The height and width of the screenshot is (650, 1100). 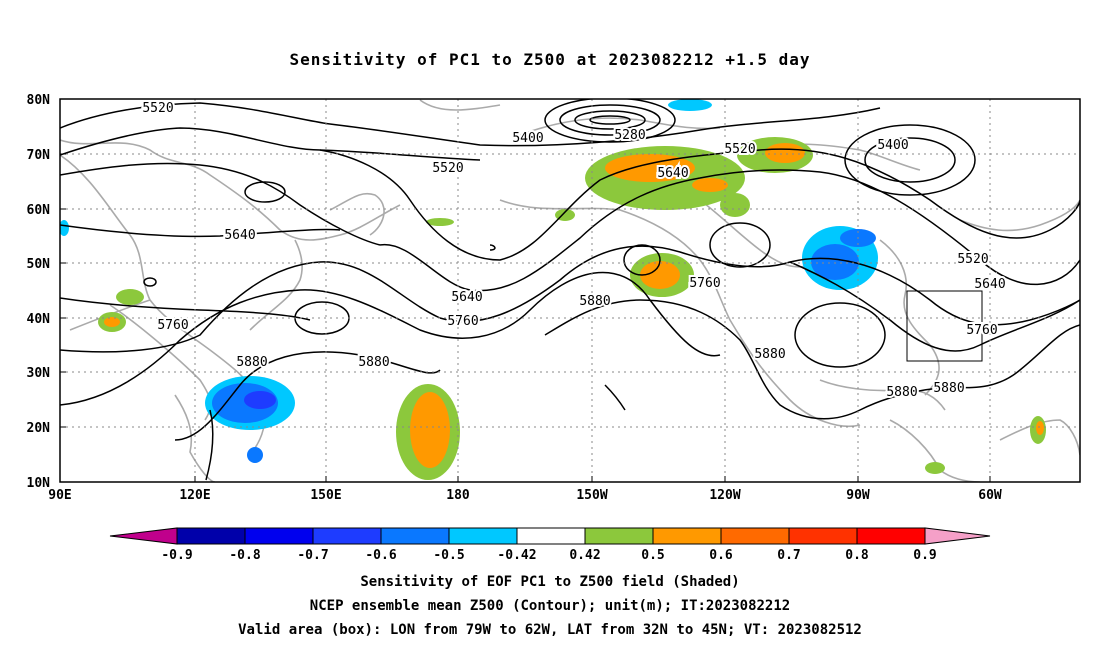 What do you see at coordinates (59, 495) in the screenshot?
I see `lon-label: 90E` at bounding box center [59, 495].